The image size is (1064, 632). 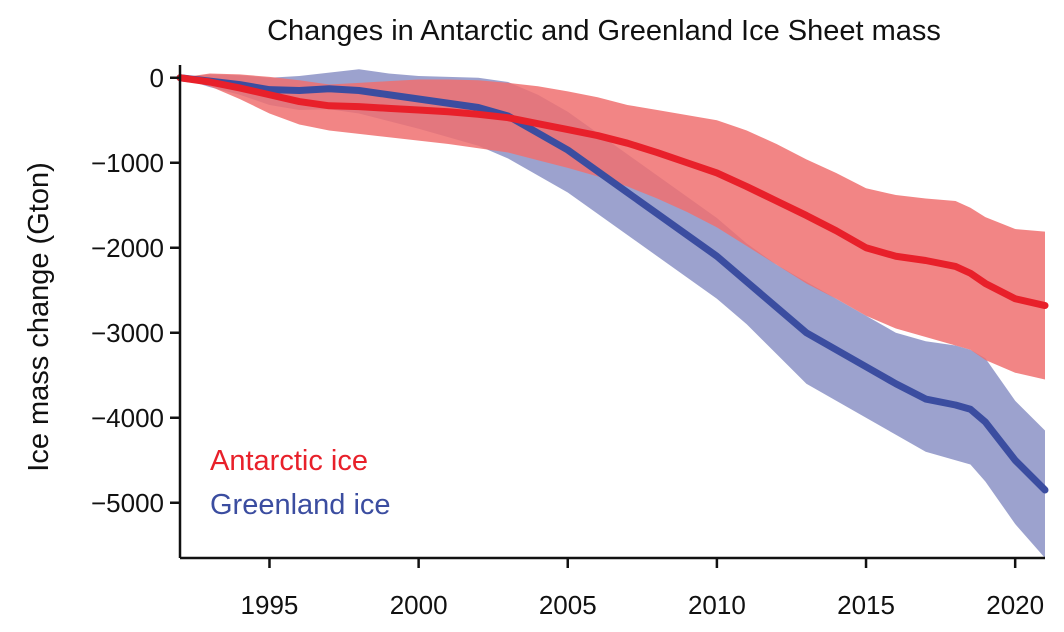 What do you see at coordinates (300, 505) in the screenshot?
I see `legend-greenland: Greenland ice` at bounding box center [300, 505].